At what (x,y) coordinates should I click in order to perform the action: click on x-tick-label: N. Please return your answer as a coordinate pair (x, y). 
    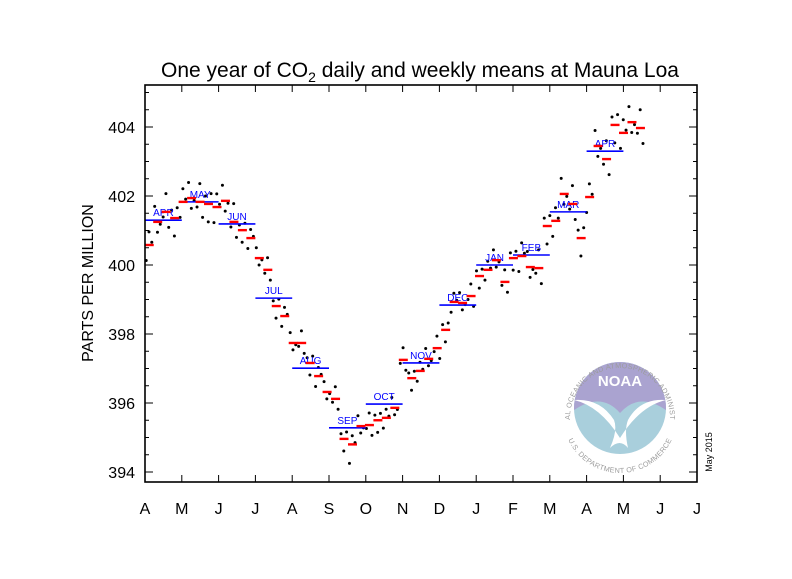
    Looking at the image, I should click on (403, 509).